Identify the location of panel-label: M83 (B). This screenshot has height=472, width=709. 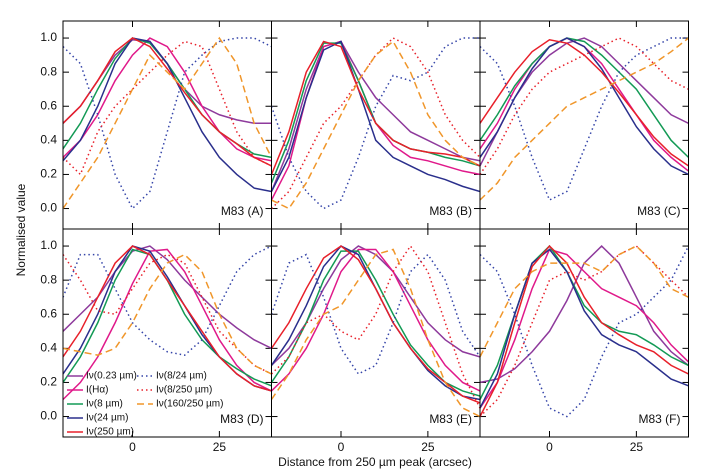
(450, 211).